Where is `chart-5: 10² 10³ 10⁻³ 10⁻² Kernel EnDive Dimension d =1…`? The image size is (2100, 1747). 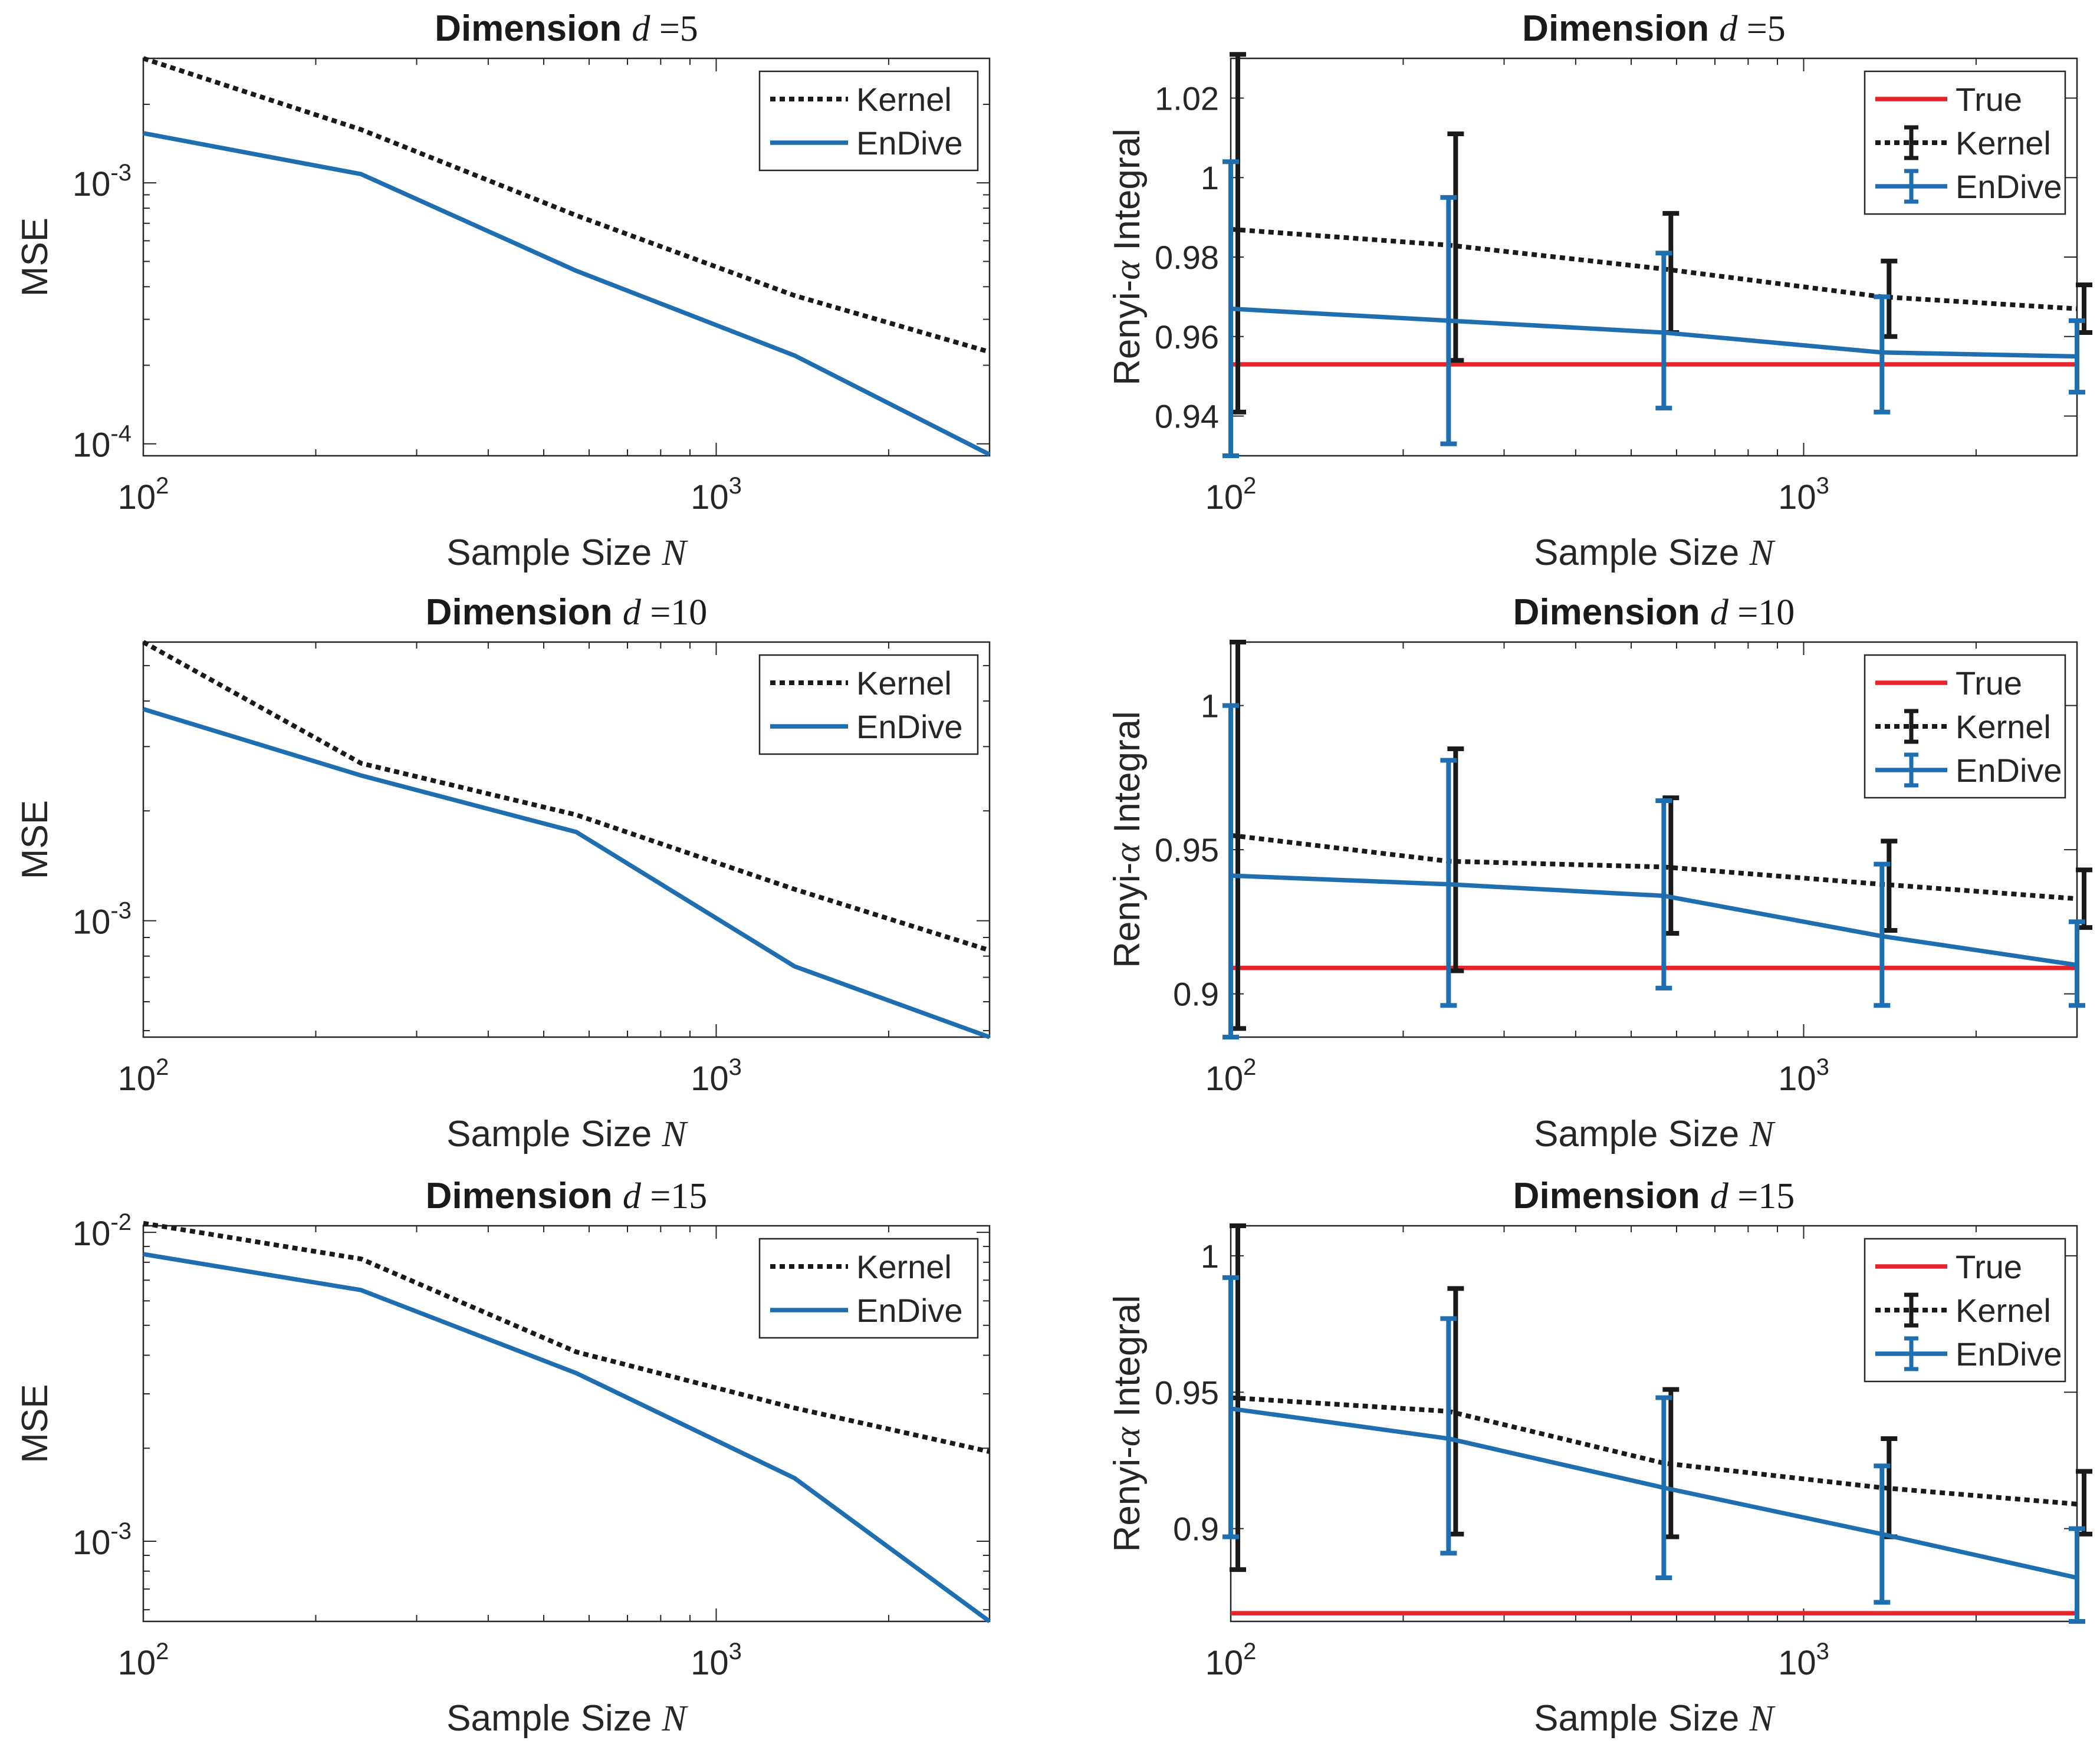 chart-5: 10² 10³ 10⁻³ 10⁻² Kernel EnDive Dimension d =1… is located at coordinates (503, 1457).